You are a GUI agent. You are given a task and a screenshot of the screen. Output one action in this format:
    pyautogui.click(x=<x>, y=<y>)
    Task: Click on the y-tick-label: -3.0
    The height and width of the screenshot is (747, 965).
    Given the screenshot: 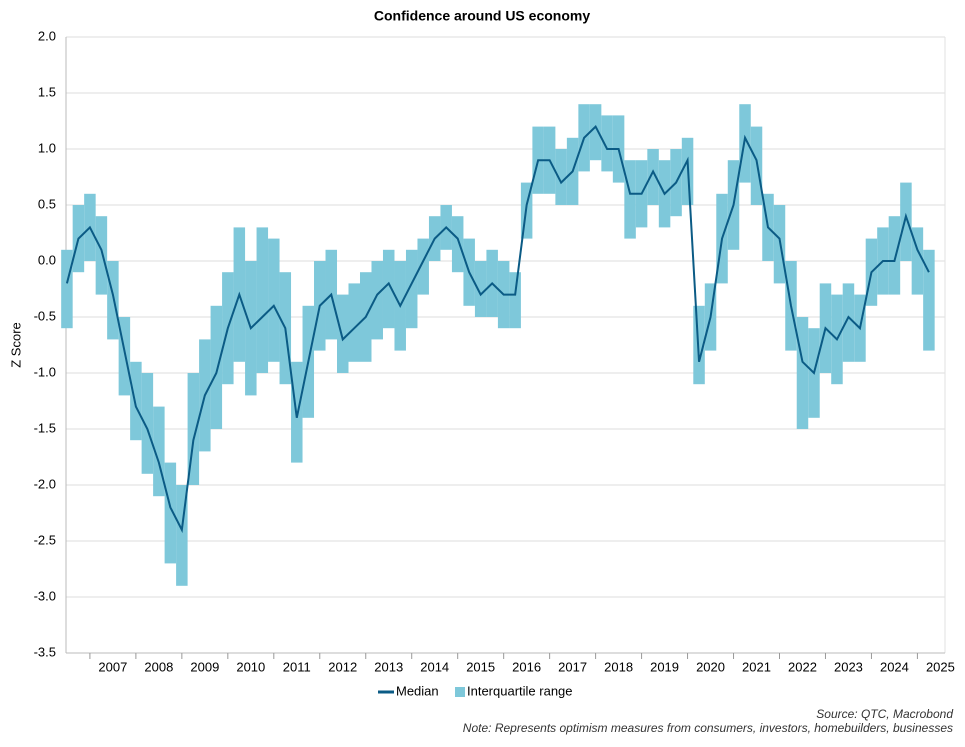 What is the action you would take?
    pyautogui.click(x=45, y=595)
    